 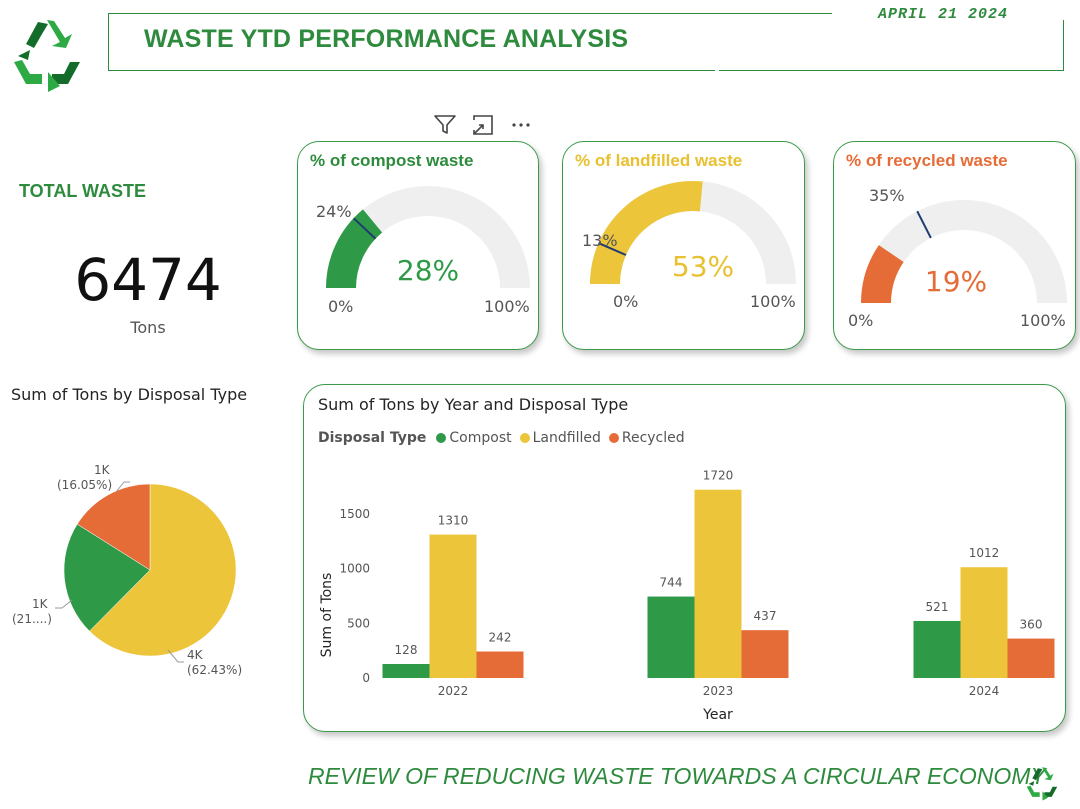 What do you see at coordinates (473, 404) in the screenshot?
I see `bar-chart-title: Sum of Tons by Year and Disposal Type` at bounding box center [473, 404].